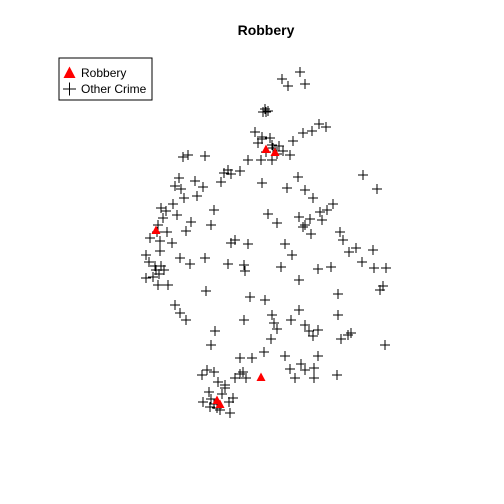 The image size is (504, 504). Describe the element at coordinates (69, 72) in the screenshot. I see `legend-robbery-icon` at that location.